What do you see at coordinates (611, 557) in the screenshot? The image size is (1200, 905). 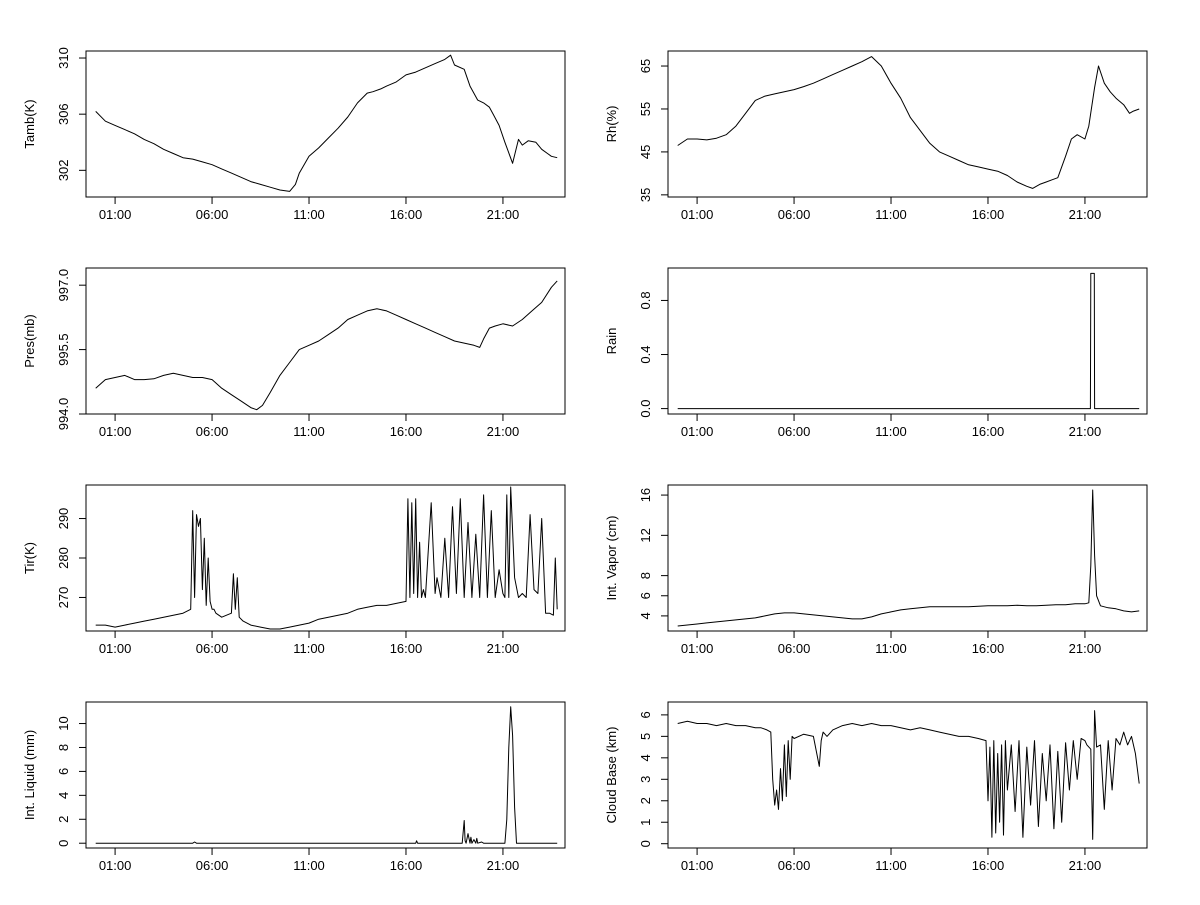 I see `y-axis-label: Int. Vapor (cm)` at bounding box center [611, 557].